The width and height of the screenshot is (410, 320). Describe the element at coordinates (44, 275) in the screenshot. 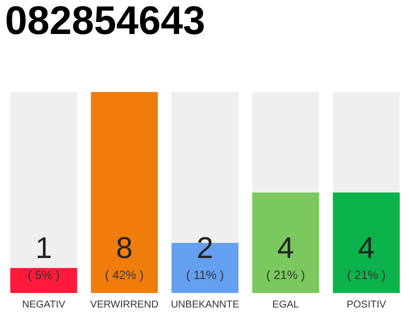

I see `annotation: ( 5% )` at that location.